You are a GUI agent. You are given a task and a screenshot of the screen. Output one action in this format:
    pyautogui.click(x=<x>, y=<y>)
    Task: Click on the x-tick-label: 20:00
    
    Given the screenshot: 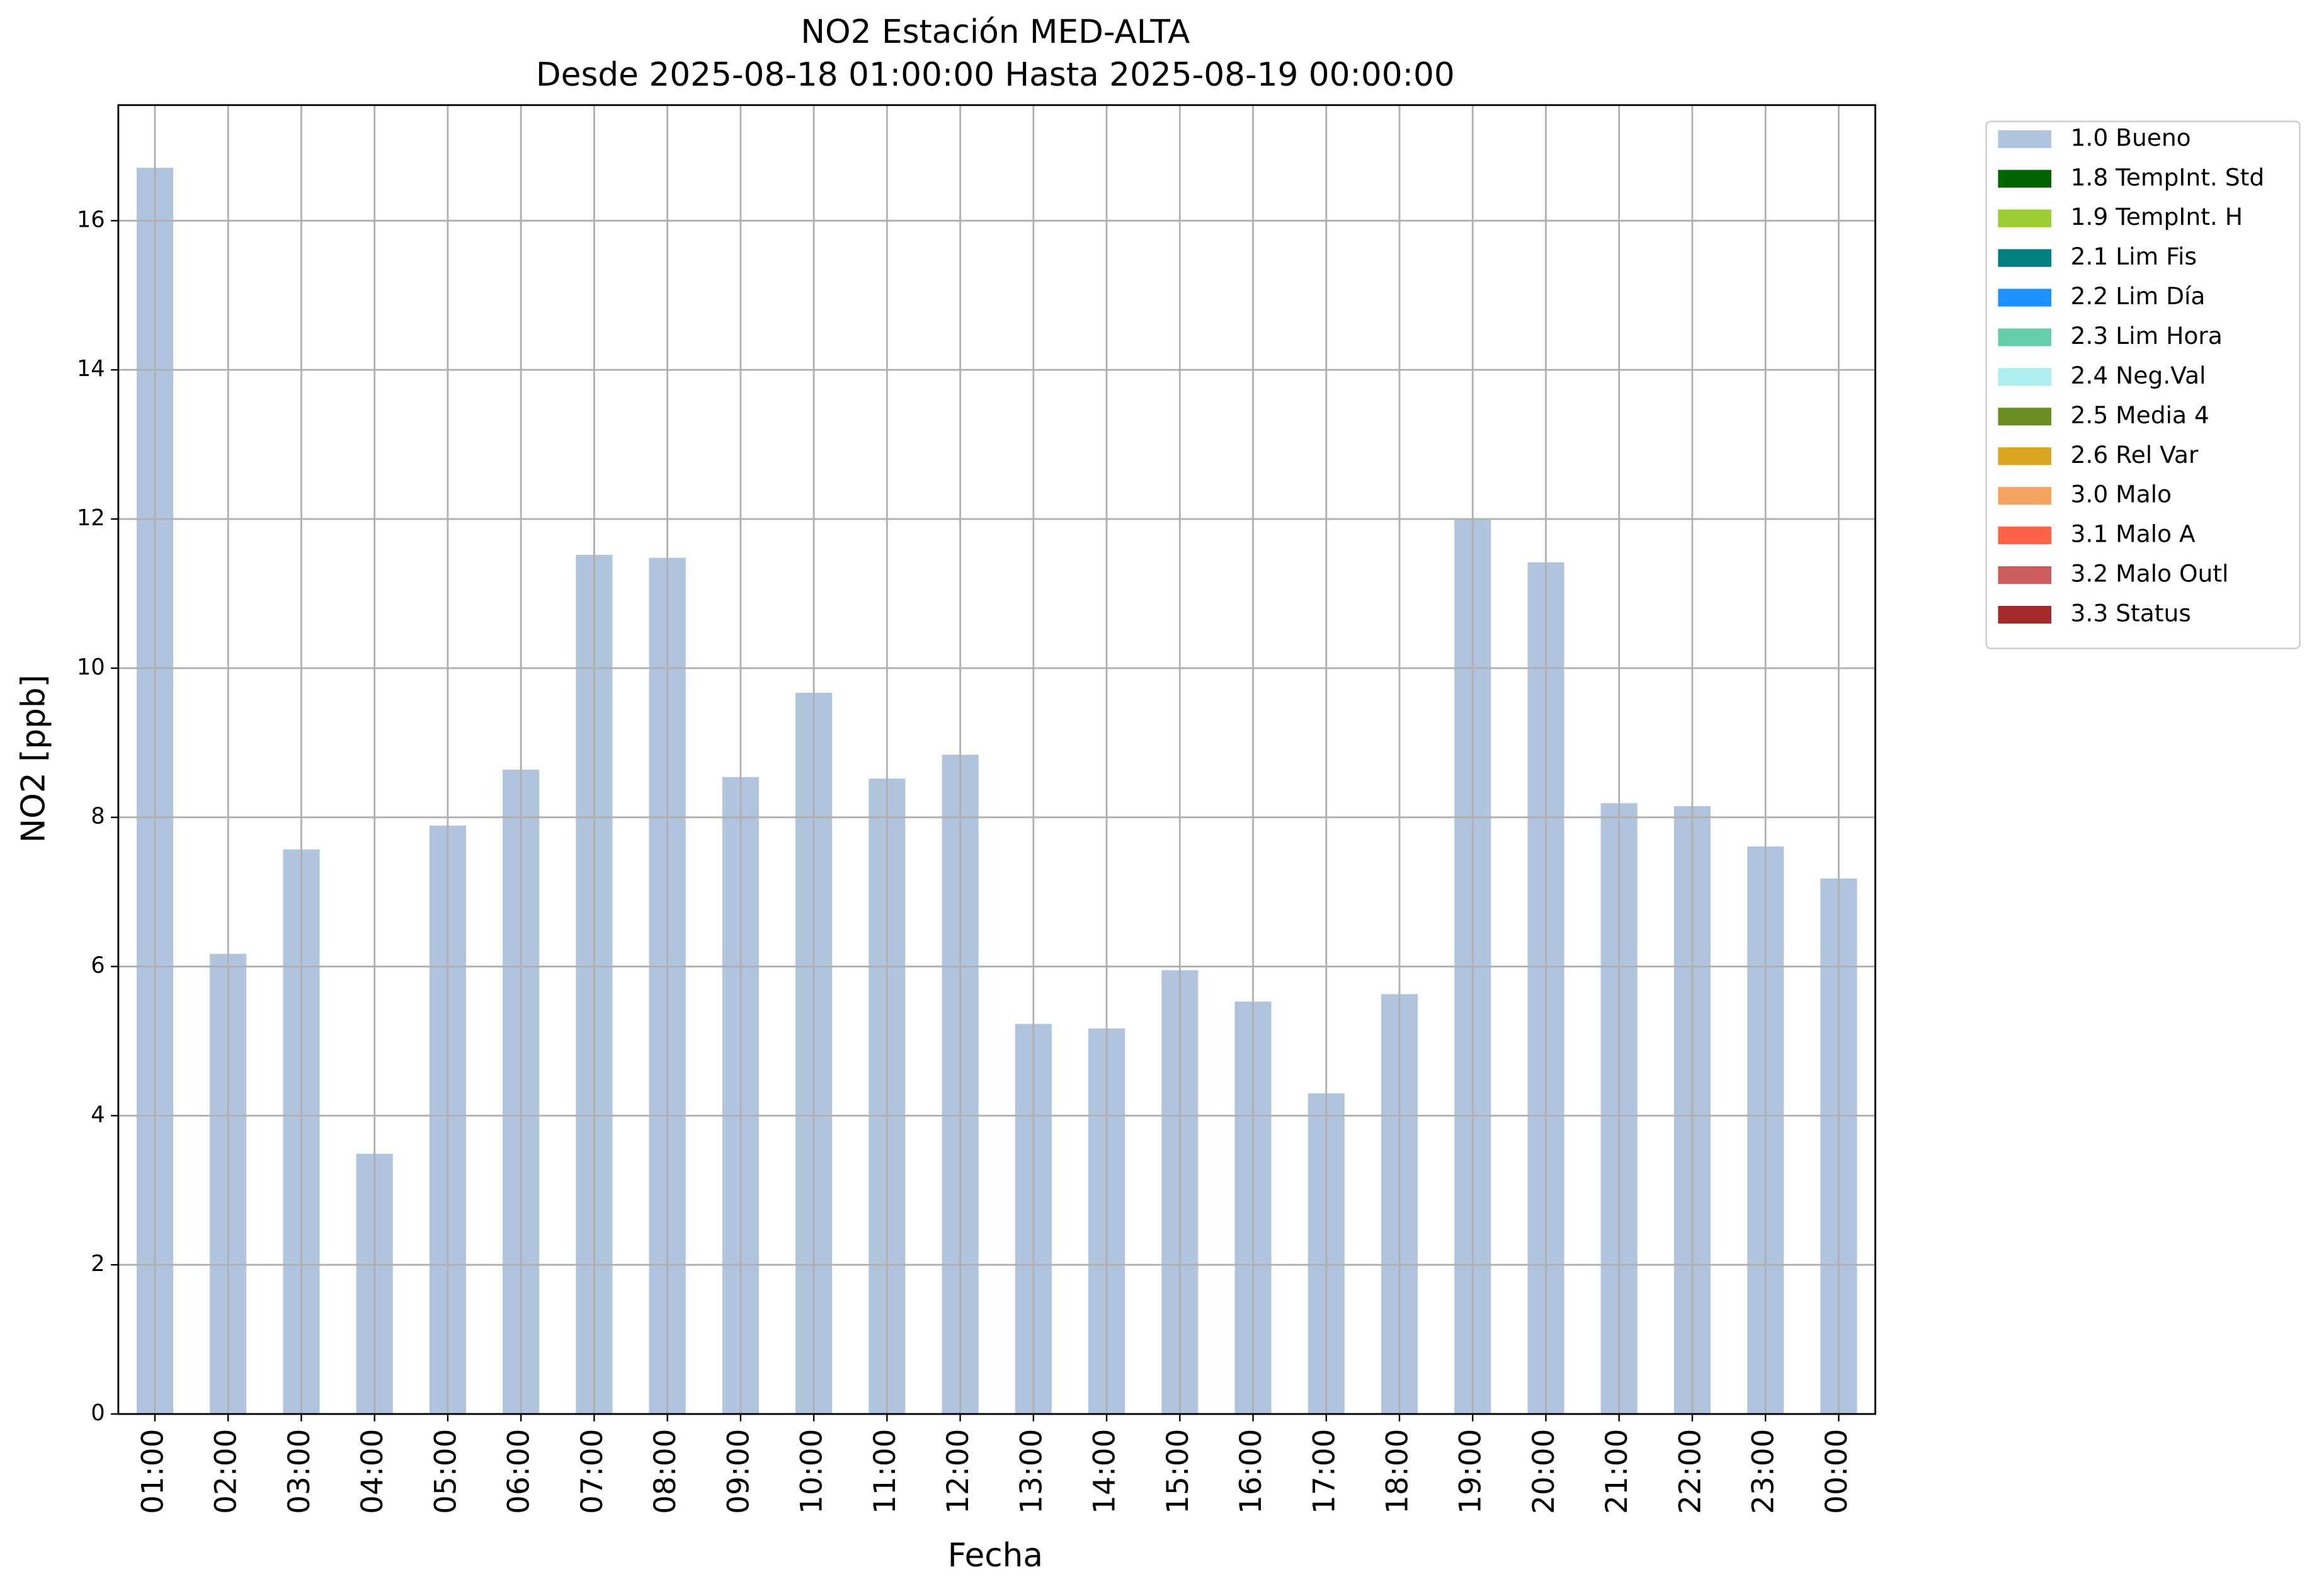 What is the action you would take?
    pyautogui.click(x=1544, y=1471)
    